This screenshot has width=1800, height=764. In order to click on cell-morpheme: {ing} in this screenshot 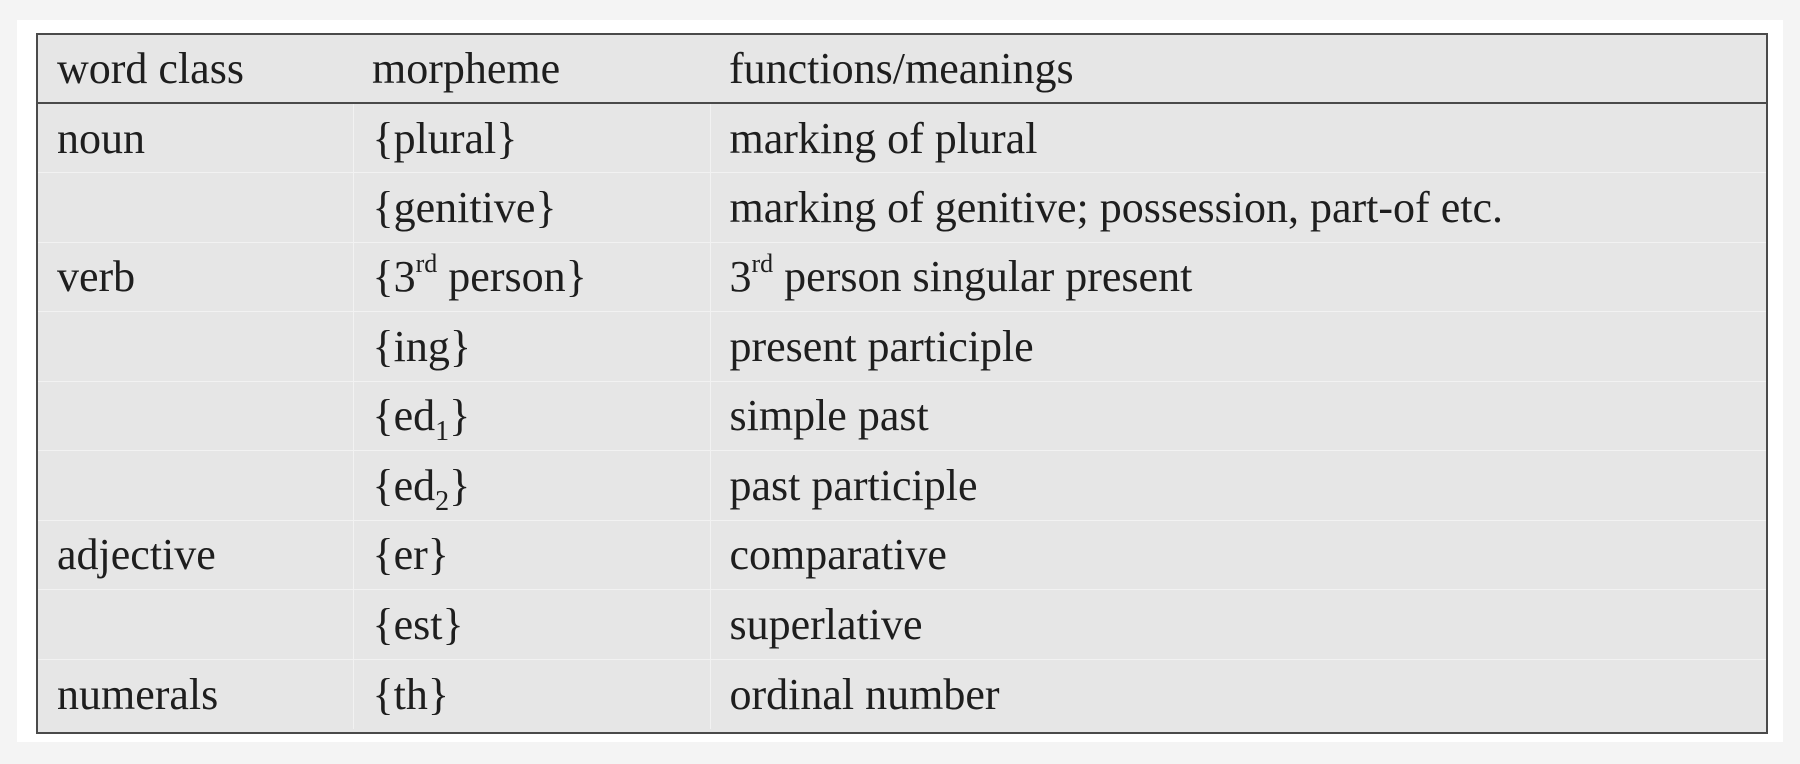, I will do `click(531, 346)`.